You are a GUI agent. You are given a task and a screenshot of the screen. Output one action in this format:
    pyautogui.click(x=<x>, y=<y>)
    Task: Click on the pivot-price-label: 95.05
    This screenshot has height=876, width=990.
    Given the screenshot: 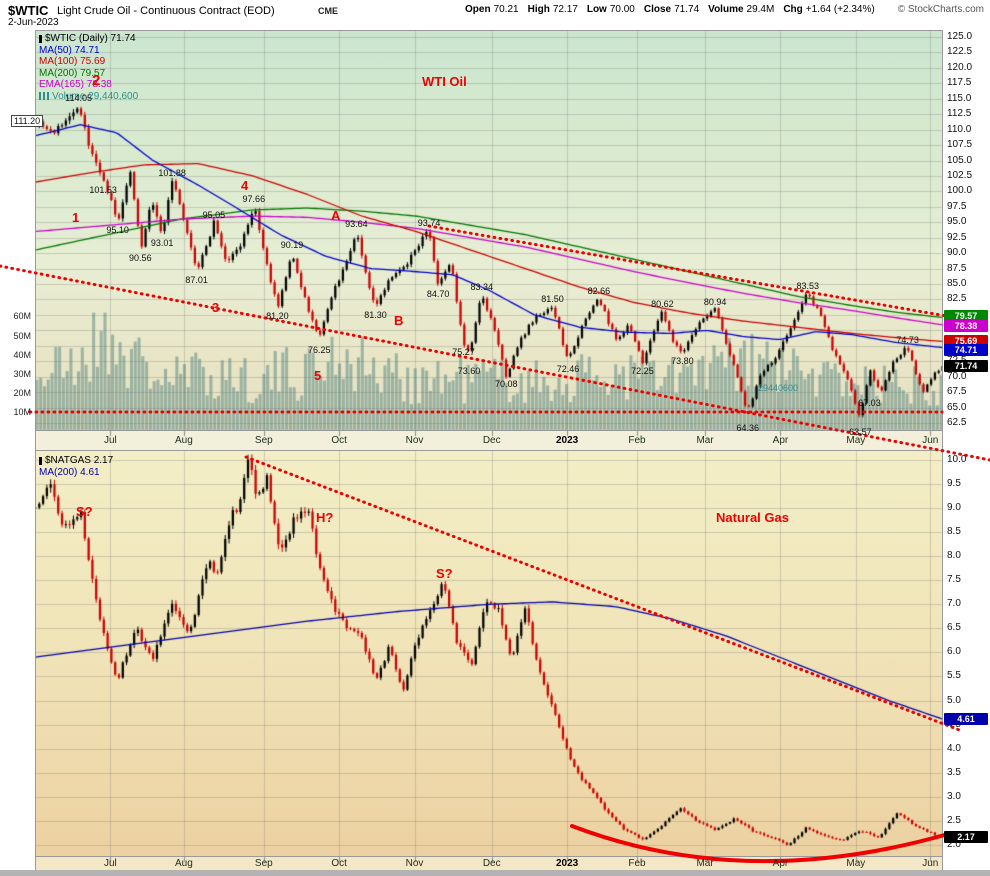 What is the action you would take?
    pyautogui.click(x=214, y=214)
    